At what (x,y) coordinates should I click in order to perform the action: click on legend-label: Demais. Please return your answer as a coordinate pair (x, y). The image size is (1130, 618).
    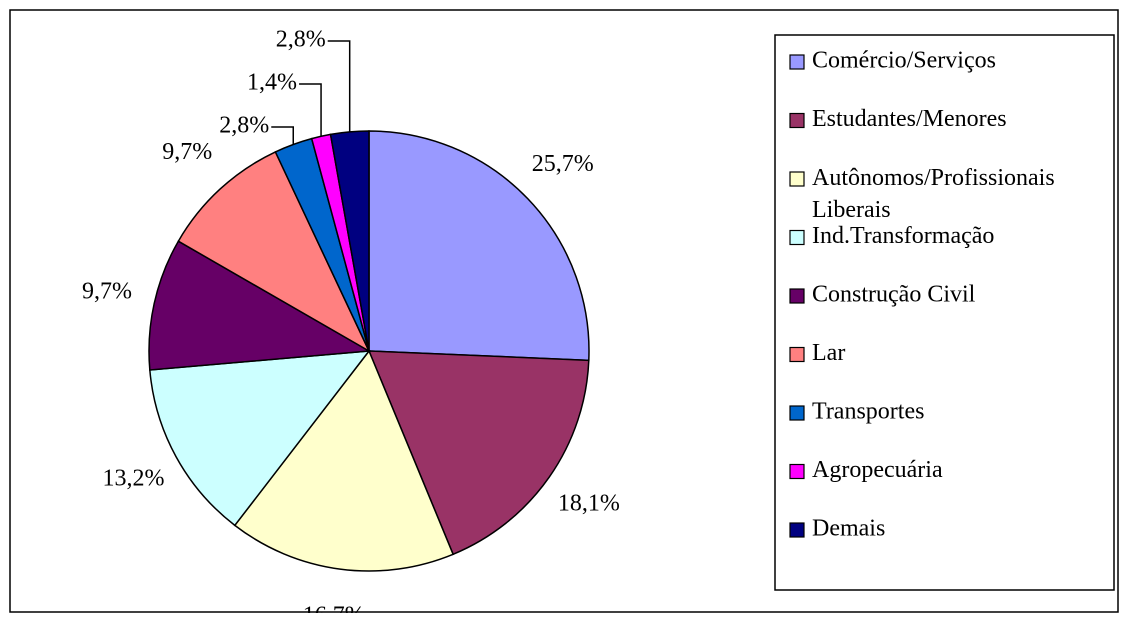
    Looking at the image, I should click on (848, 529).